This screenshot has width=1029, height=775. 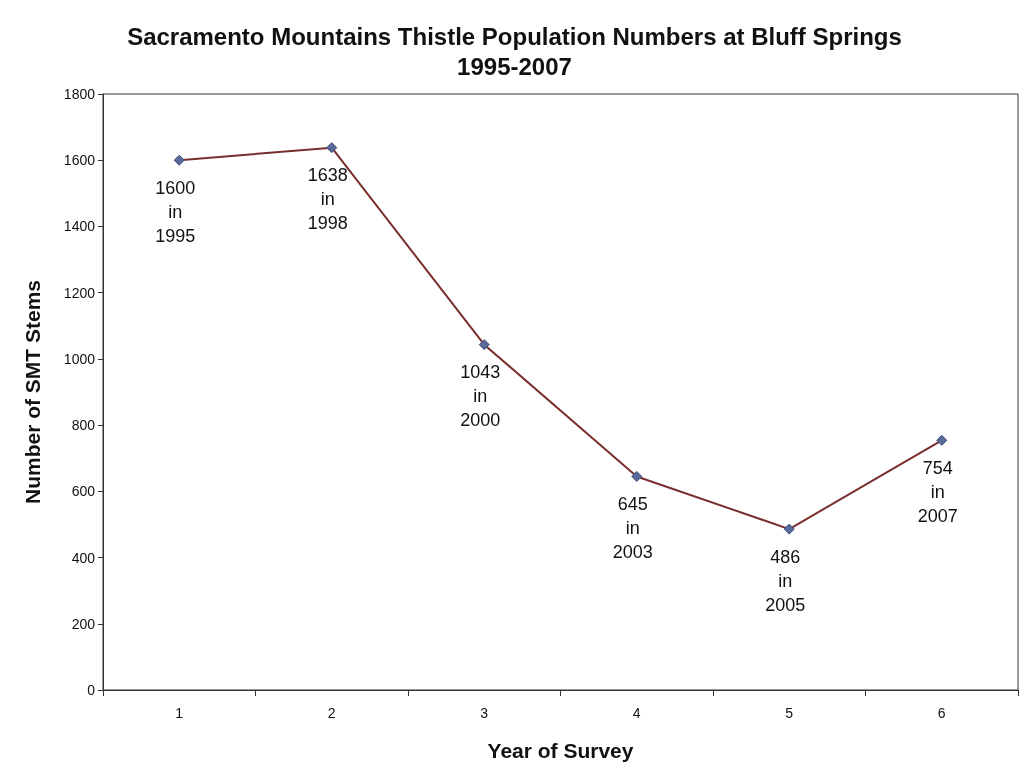 I want to click on y-axis-title: Number of SMT Stems, so click(x=32, y=392).